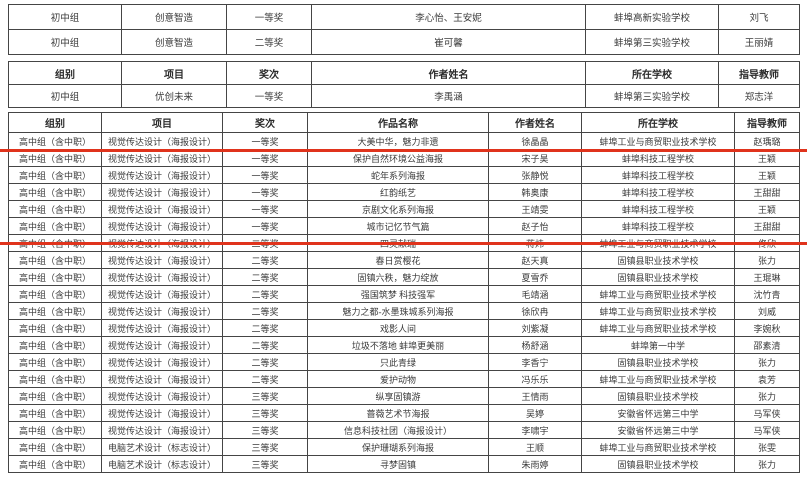 This screenshot has height=495, width=807. I want to click on table-cell: 袁芳, so click(767, 379).